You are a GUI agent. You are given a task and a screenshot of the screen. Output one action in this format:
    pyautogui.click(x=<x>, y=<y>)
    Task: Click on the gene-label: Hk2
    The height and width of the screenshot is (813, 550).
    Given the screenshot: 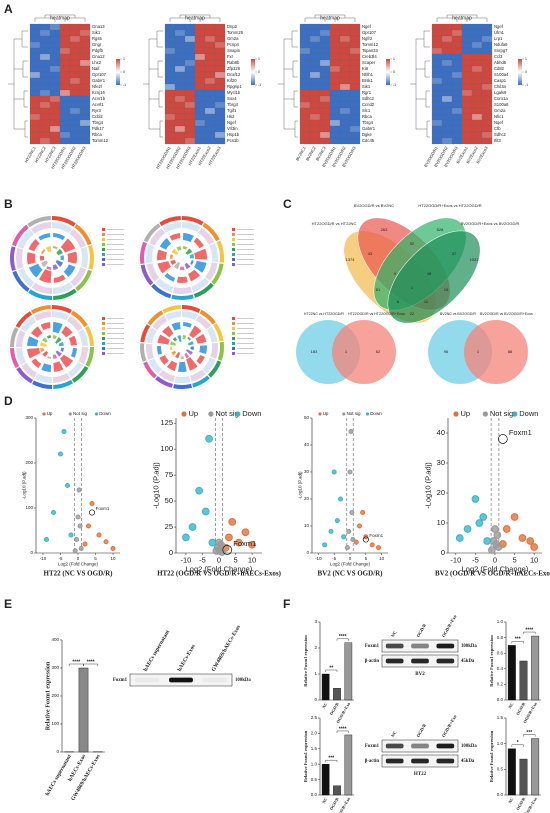 What is the action you would take?
    pyautogui.click(x=231, y=116)
    